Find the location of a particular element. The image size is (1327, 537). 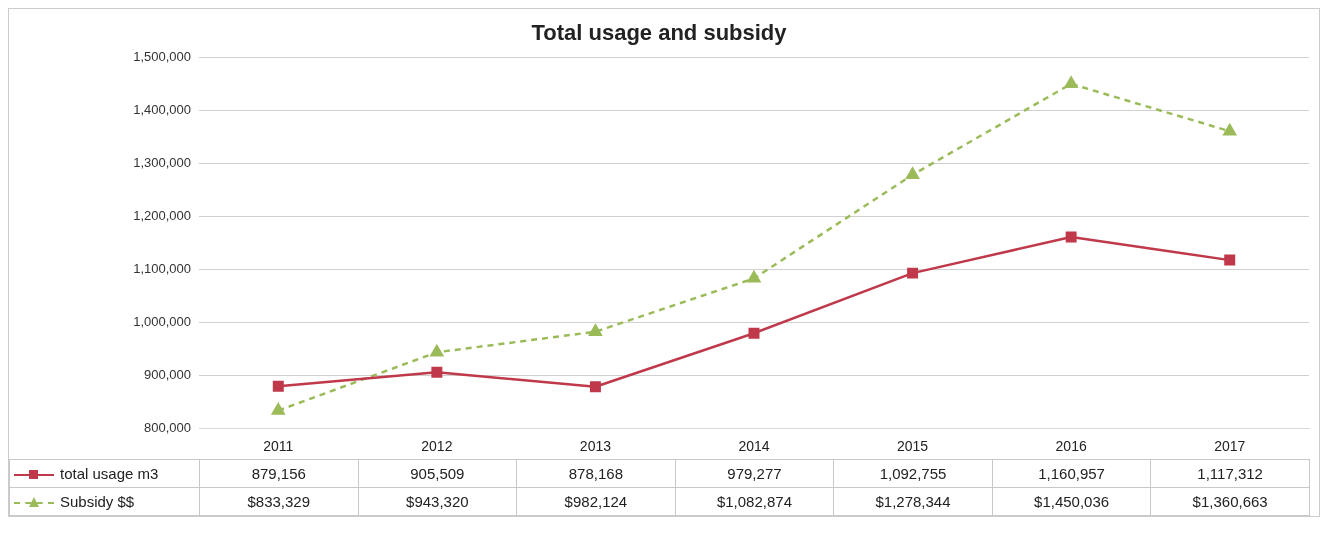

x-tick-label: 2017 is located at coordinates (1230, 446).